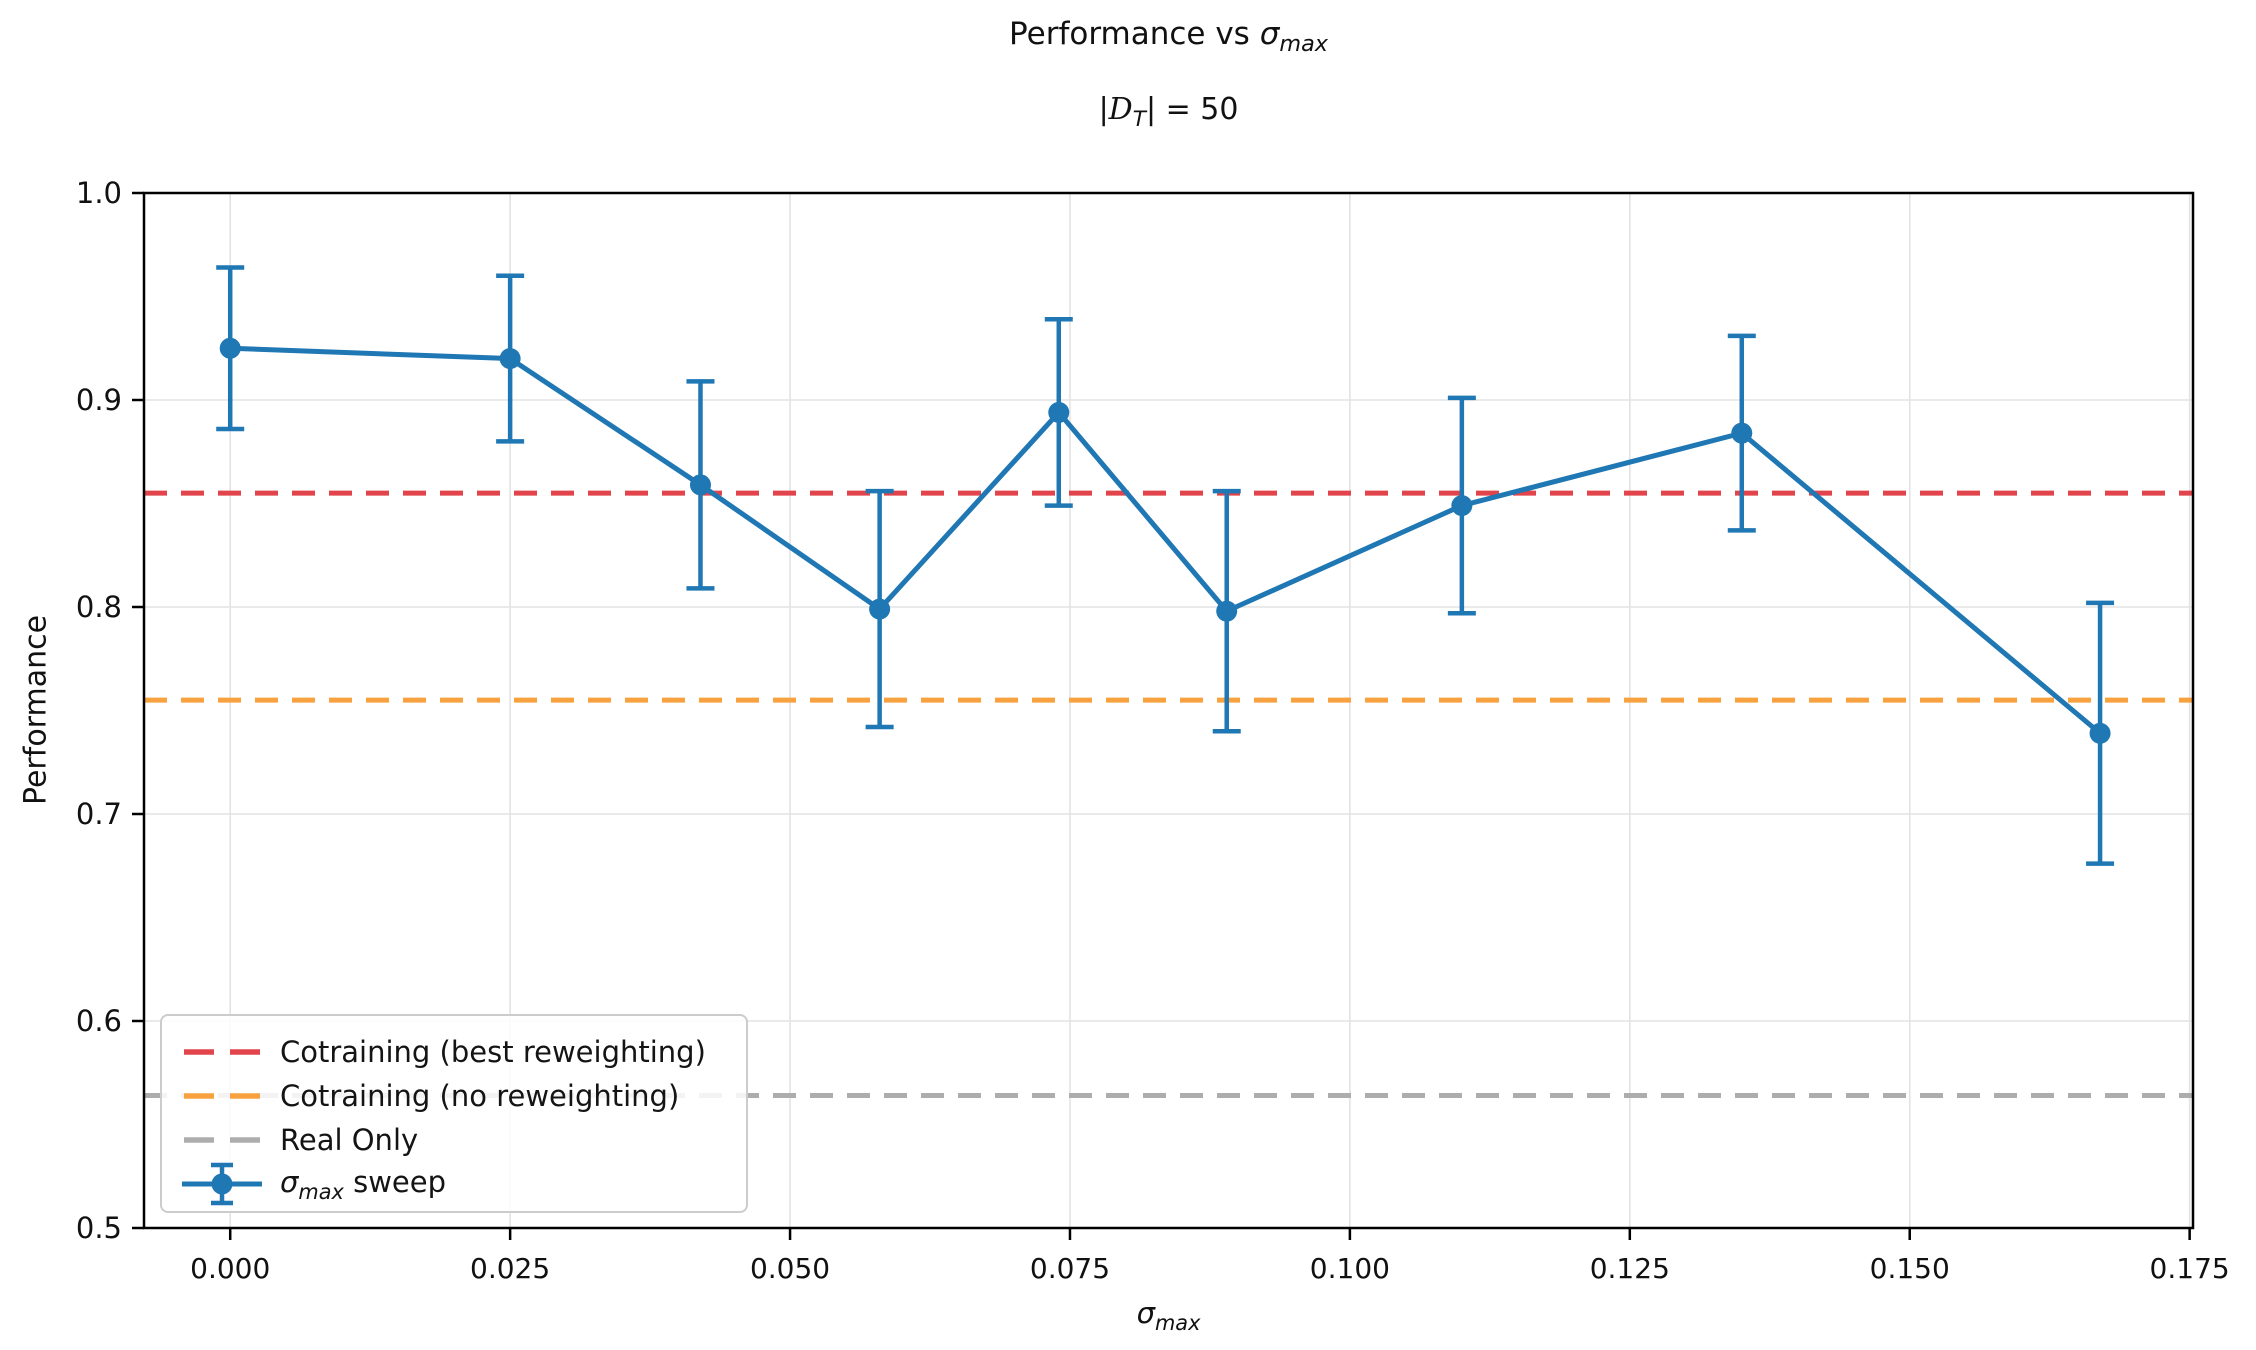 This screenshot has height=1350, width=2256. What do you see at coordinates (1177, 1322) in the screenshot?
I see `x-axis-label-sub: max` at bounding box center [1177, 1322].